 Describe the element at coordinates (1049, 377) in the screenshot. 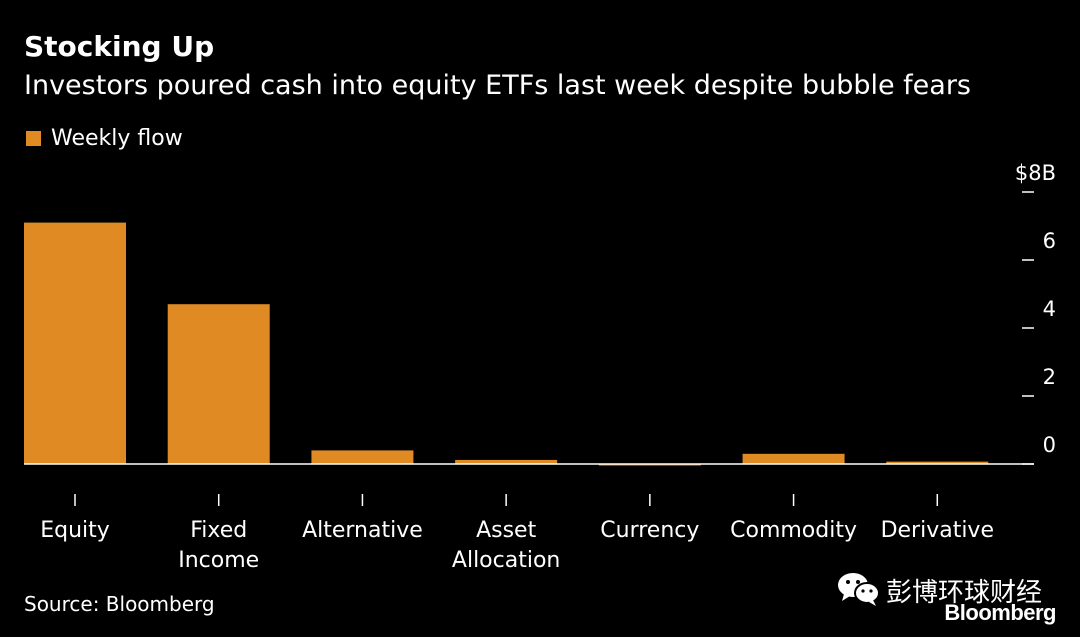

I see `y-tick-label: 2` at that location.